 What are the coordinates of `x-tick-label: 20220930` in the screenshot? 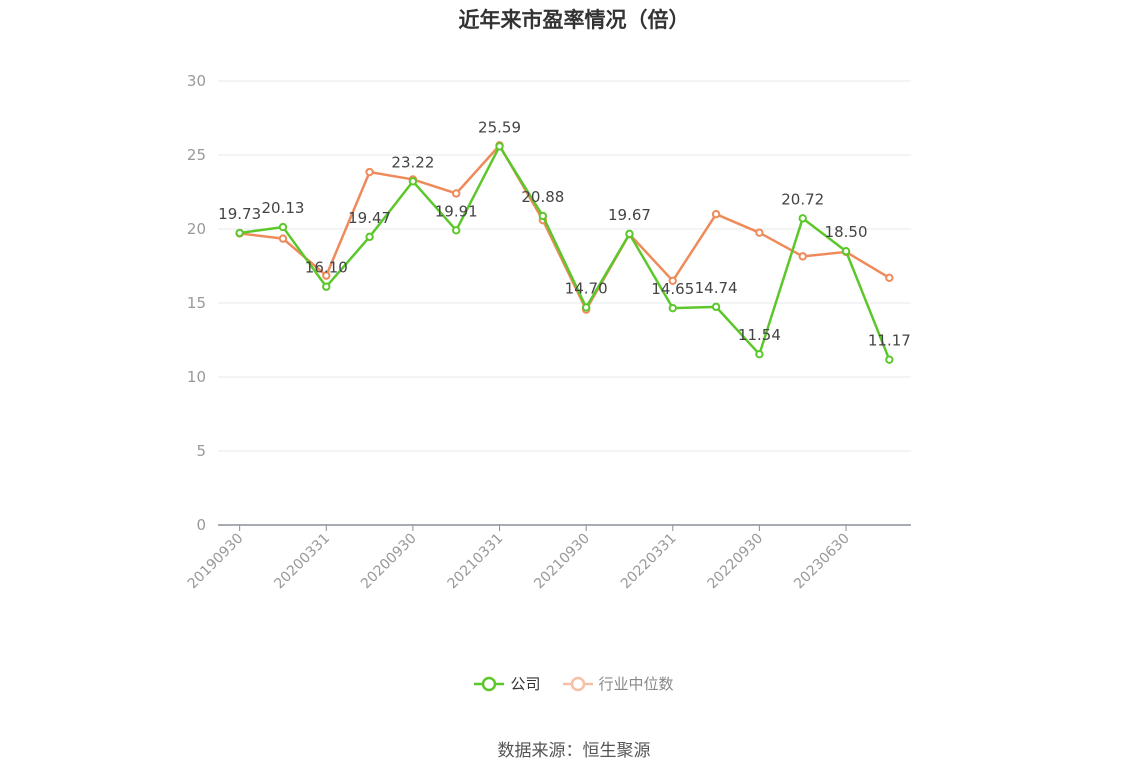 It's located at (736, 562).